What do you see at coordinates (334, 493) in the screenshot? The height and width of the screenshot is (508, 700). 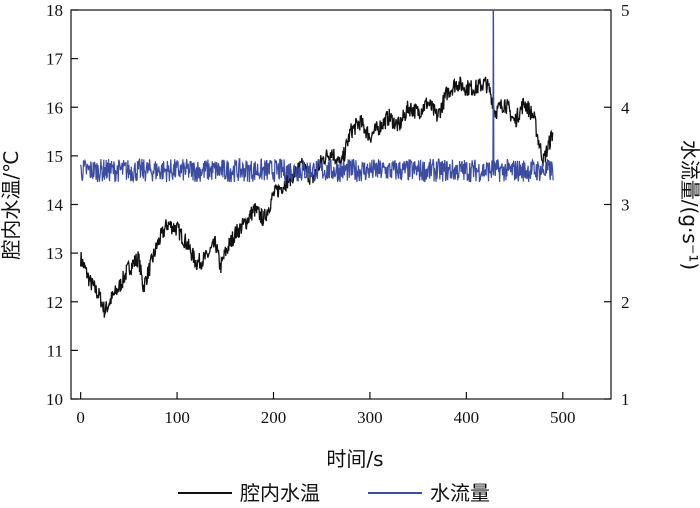 I see `legend: 腔内水温 水流量` at bounding box center [334, 493].